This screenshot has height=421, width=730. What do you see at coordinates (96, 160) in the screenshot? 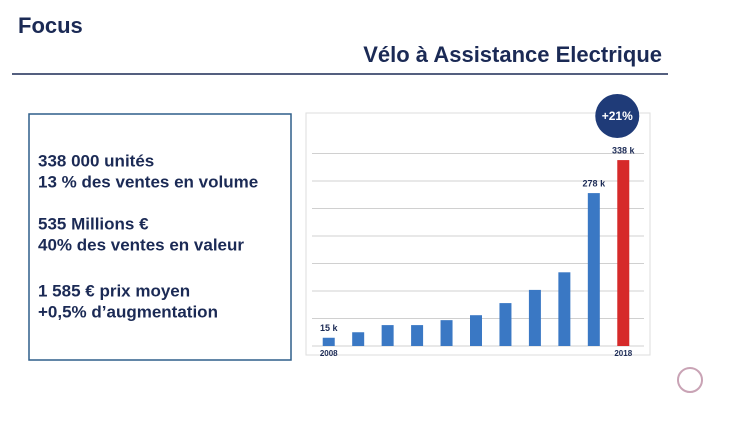
I see `stat-line: 338 000 unités` at bounding box center [96, 160].